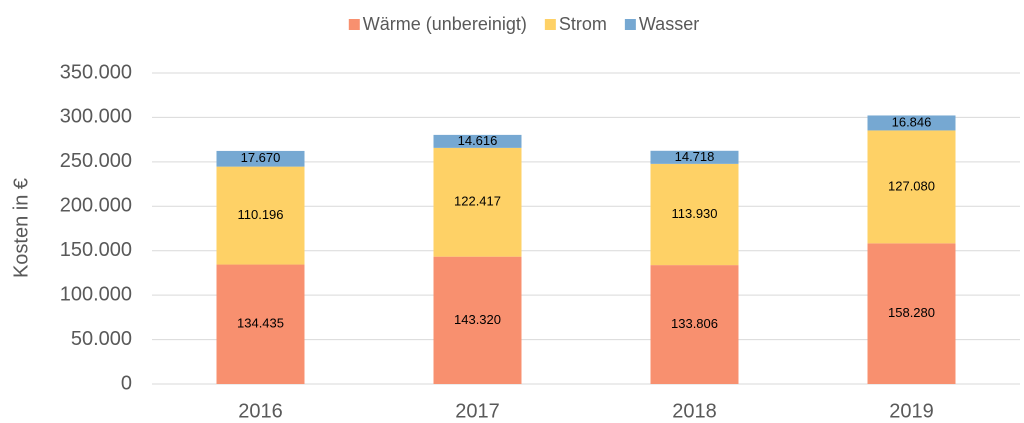 The image size is (1024, 423). I want to click on y-tick-label: 300.000, so click(96, 117).